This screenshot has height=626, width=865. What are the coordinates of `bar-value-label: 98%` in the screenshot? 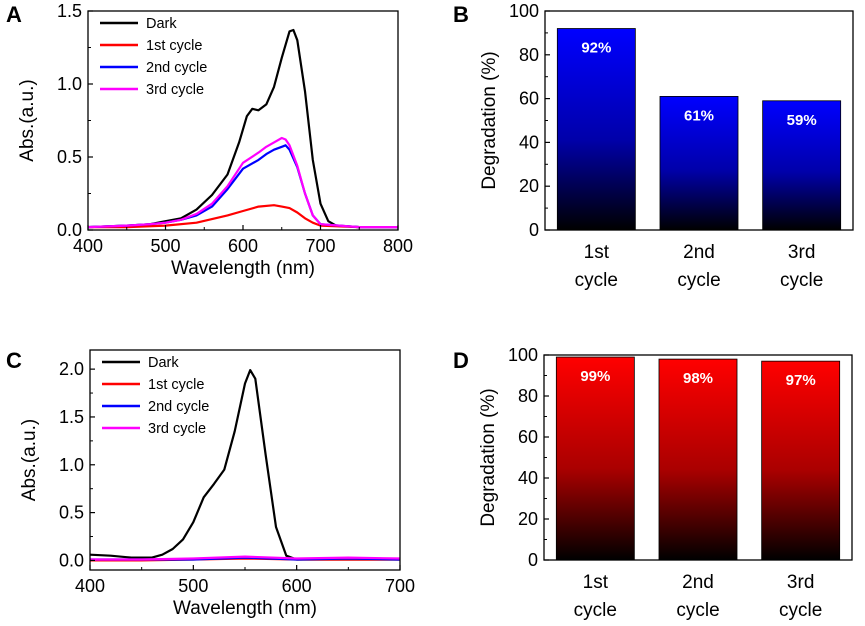 It's located at (698, 378).